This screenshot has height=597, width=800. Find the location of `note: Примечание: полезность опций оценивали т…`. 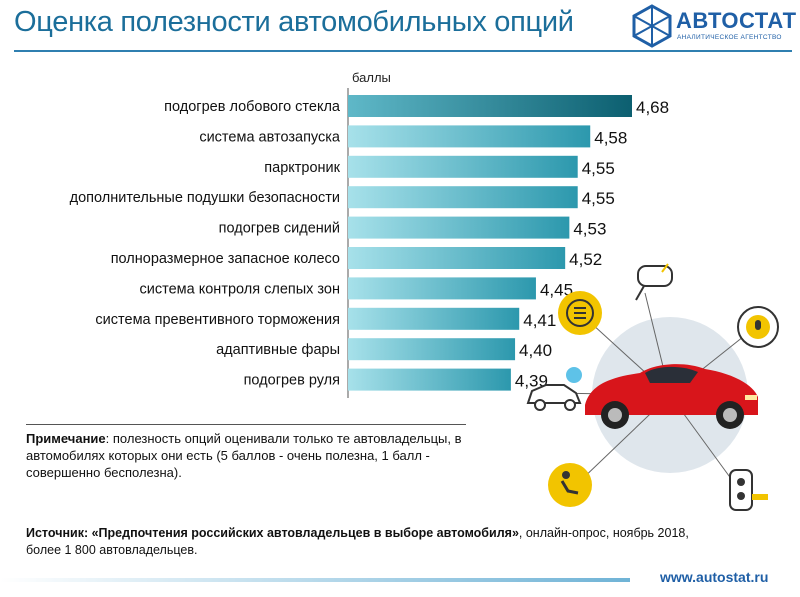

note: Примечание: полезность опций оценивали т… is located at coordinates (256, 455).